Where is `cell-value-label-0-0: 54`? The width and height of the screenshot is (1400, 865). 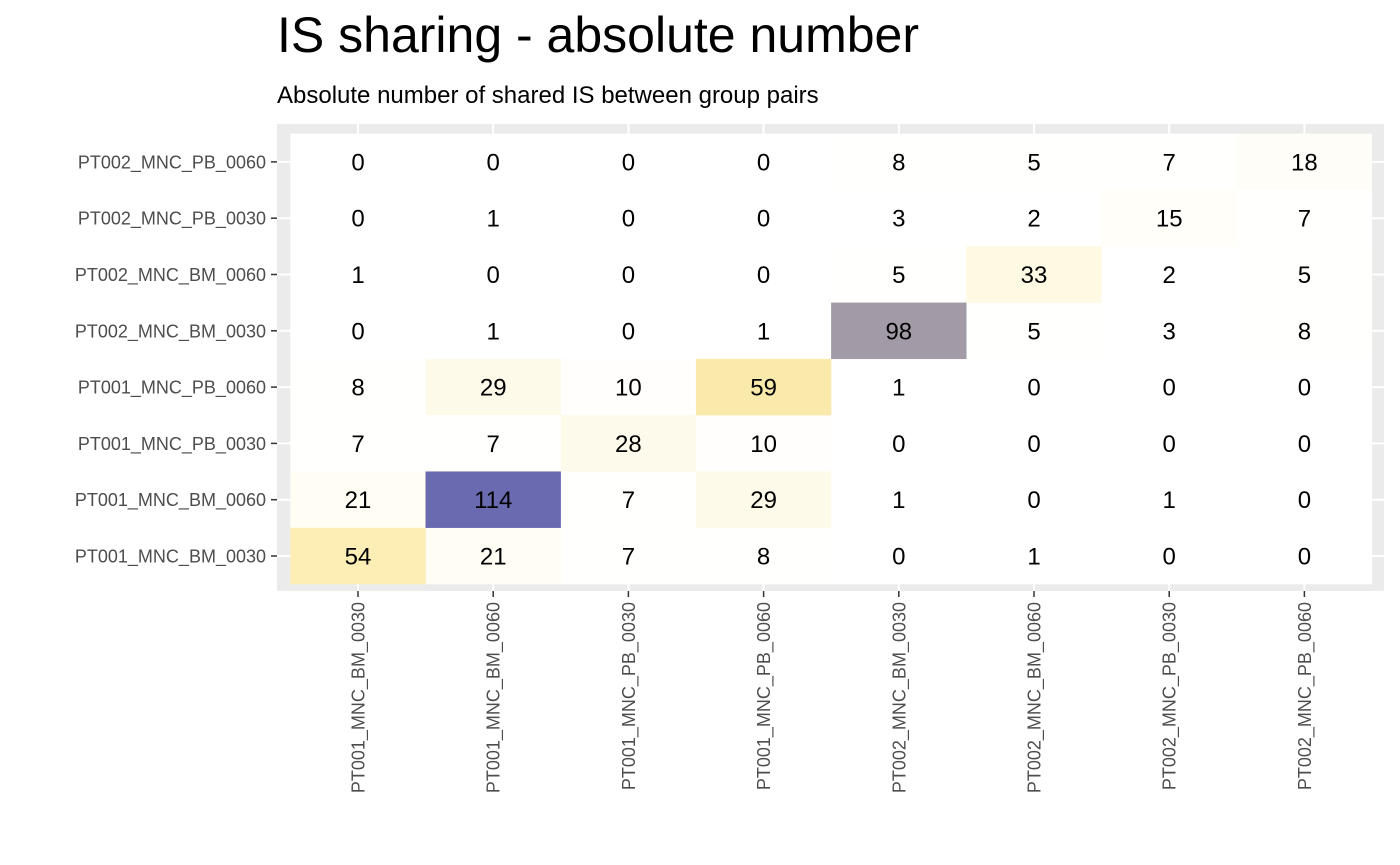
cell-value-label-0-0: 54 is located at coordinates (358, 557).